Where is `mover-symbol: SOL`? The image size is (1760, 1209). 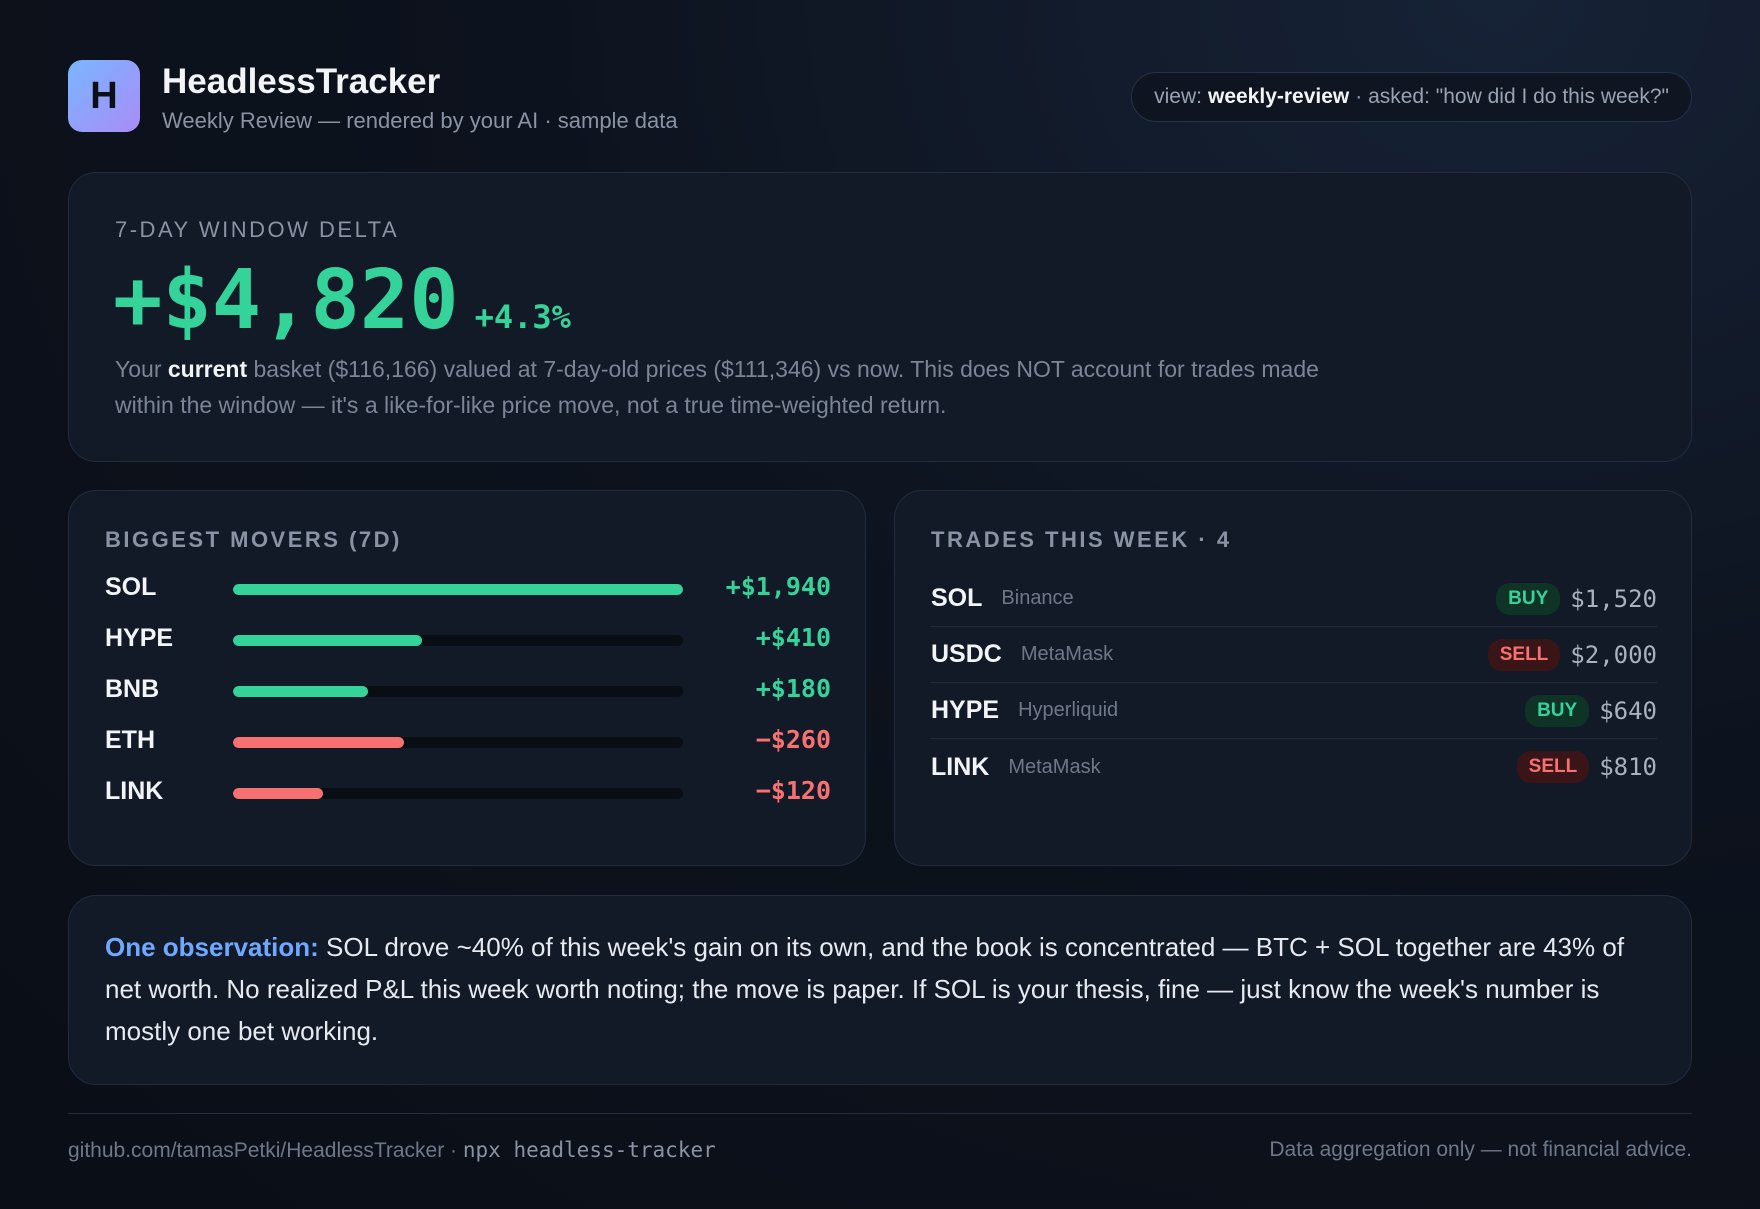
mover-symbol: SOL is located at coordinates (131, 587).